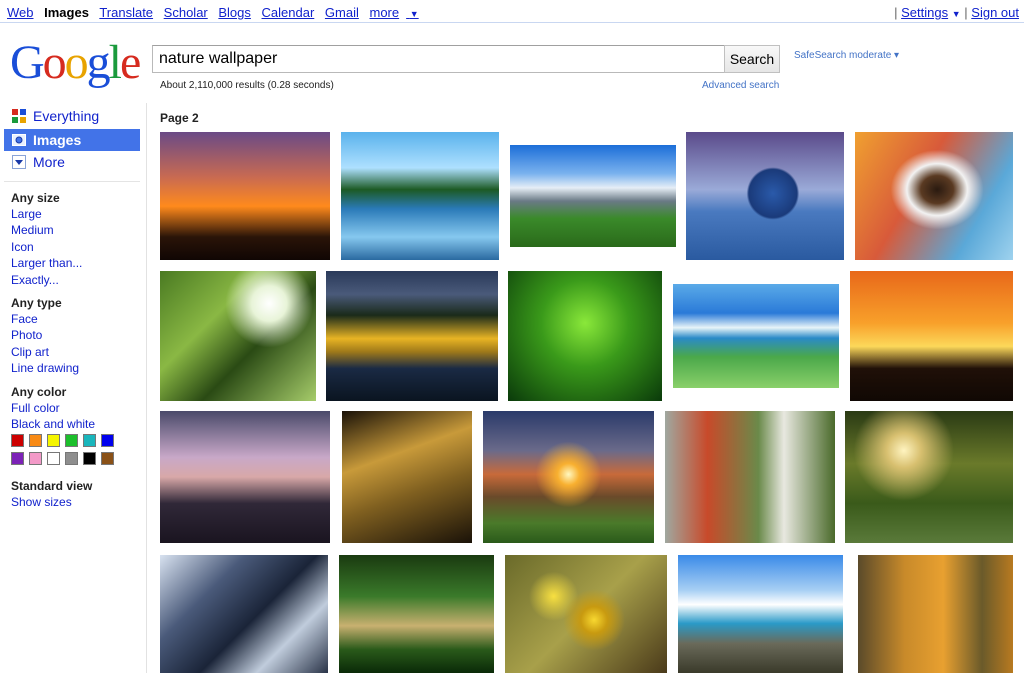  Describe the element at coordinates (26, 214) in the screenshot. I see `filter-size-large: Large` at that location.